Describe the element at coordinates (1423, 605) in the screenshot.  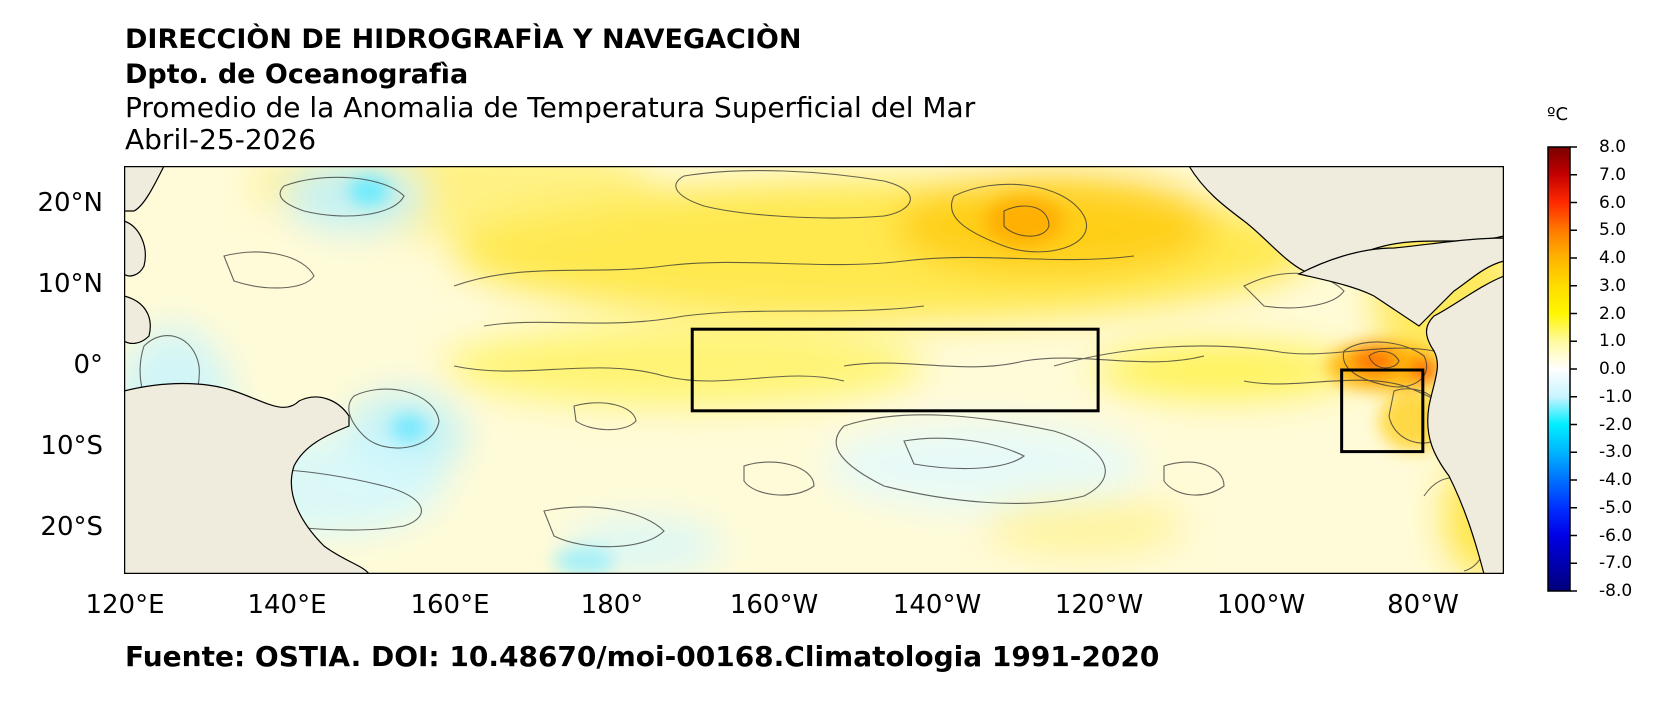
I see `lon-label-80w: 80°W` at that location.